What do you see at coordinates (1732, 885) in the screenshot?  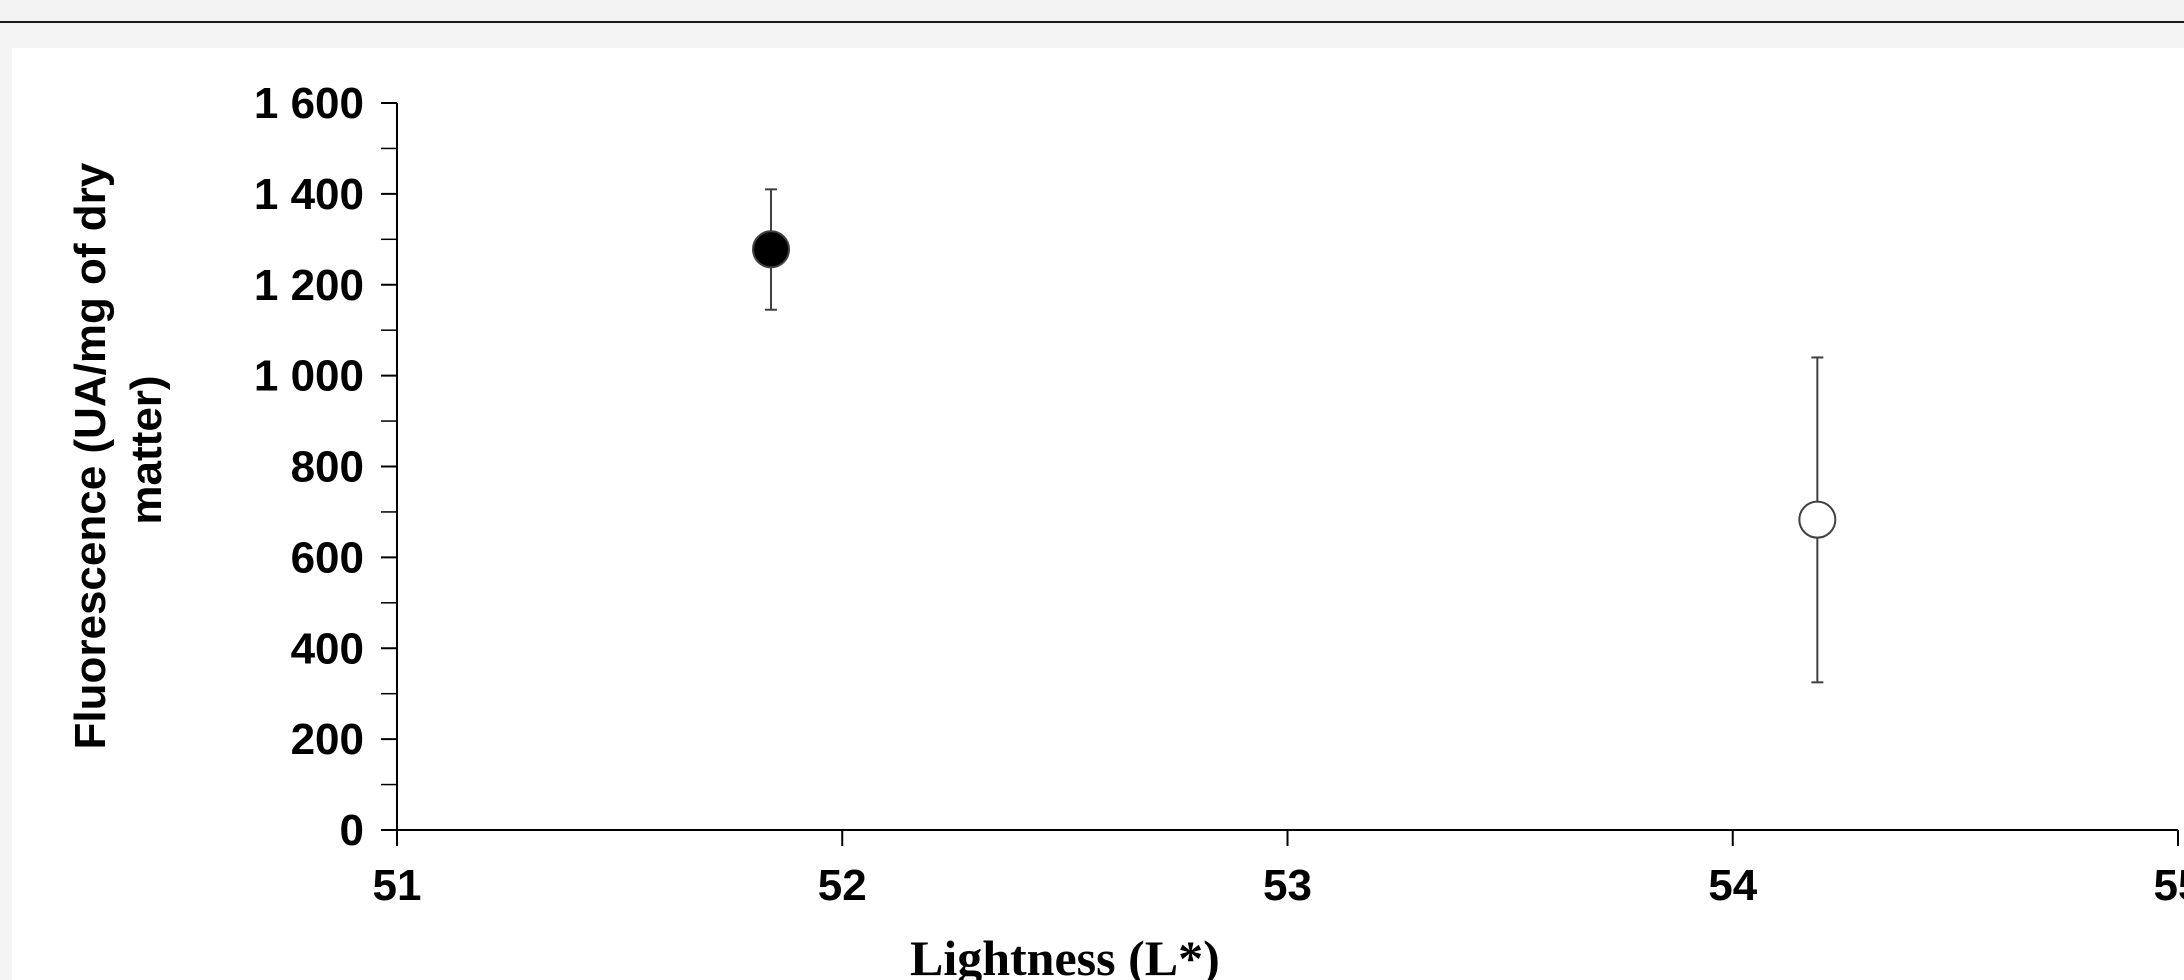 I see `x-tick-label: 54` at bounding box center [1732, 885].